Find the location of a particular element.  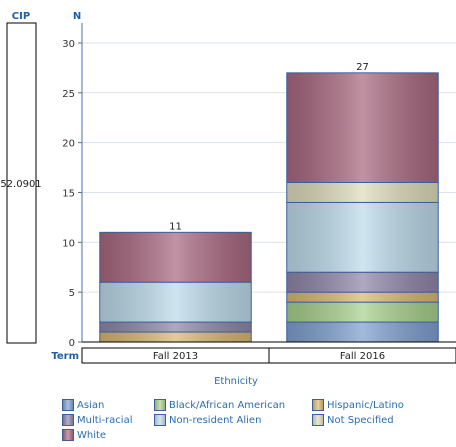

x-category-label: Fall 2016 is located at coordinates (362, 356).